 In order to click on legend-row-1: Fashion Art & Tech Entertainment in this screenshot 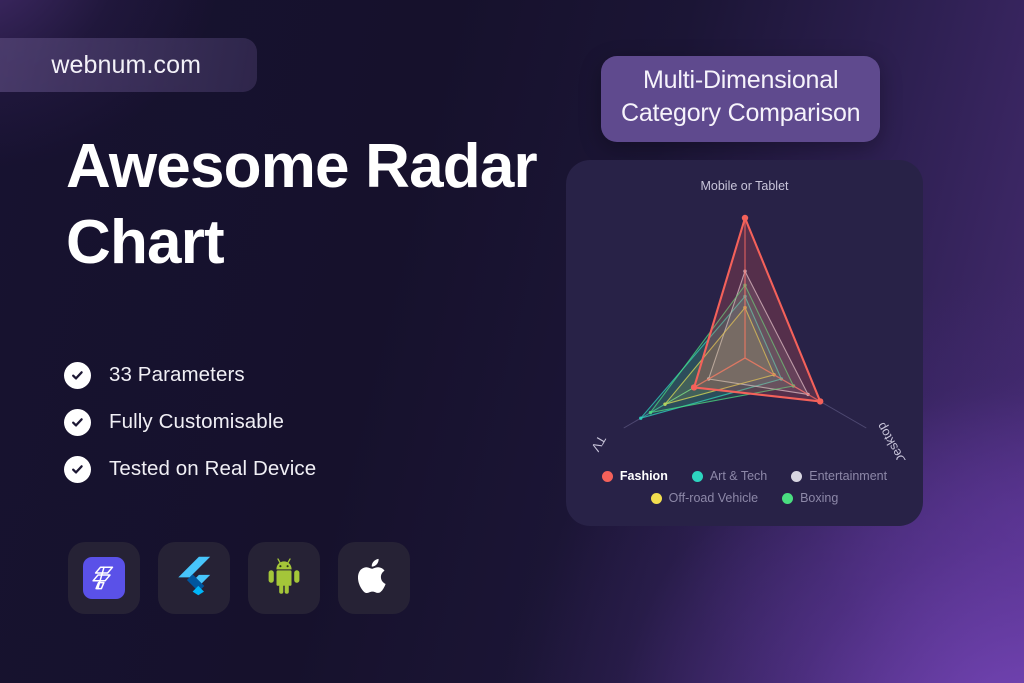, I will do `click(744, 476)`.